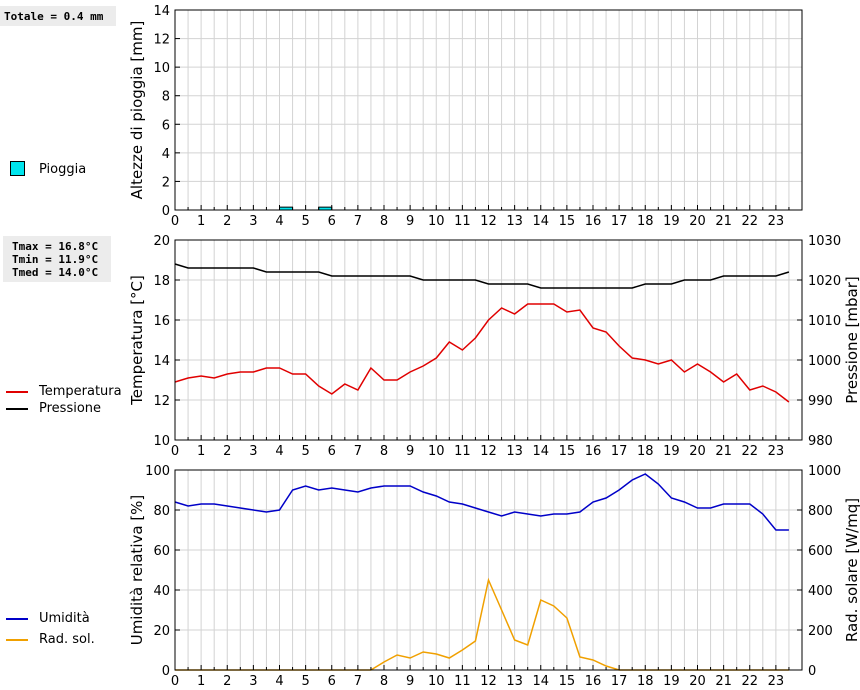  I want to click on y-axis-label: Temperatura [°C], so click(137, 340).